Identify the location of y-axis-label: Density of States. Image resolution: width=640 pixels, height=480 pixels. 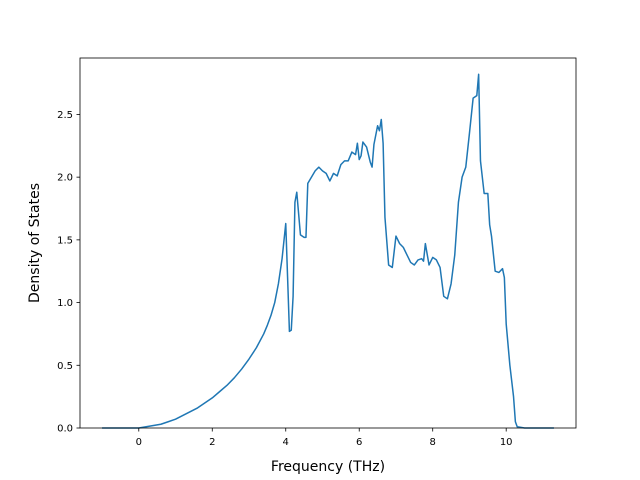
(35, 243).